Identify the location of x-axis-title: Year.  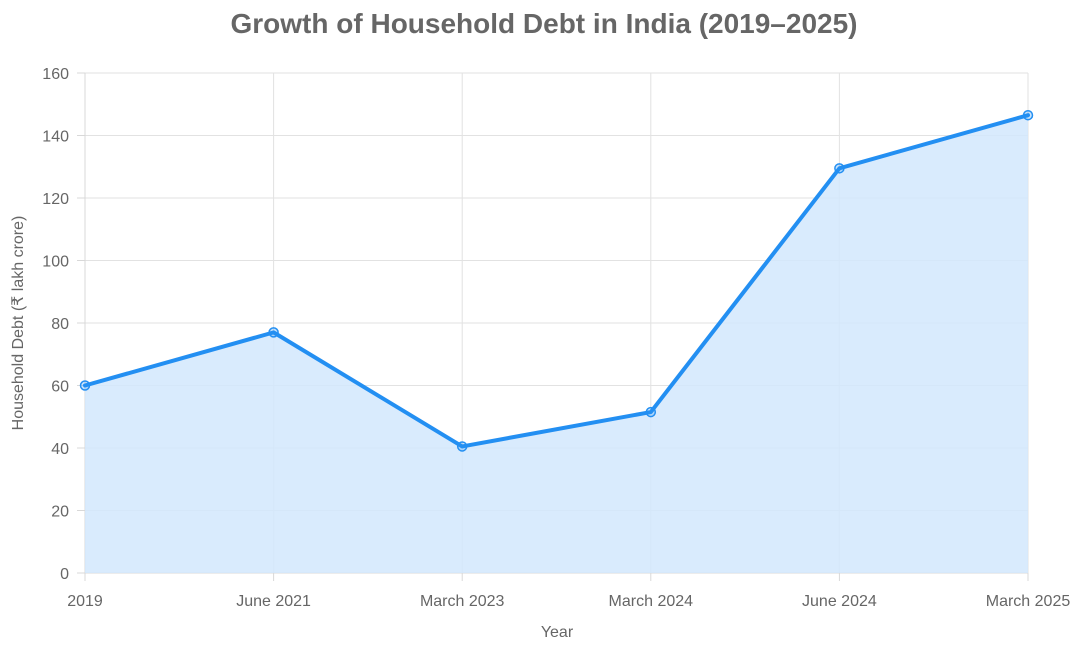
(557, 632).